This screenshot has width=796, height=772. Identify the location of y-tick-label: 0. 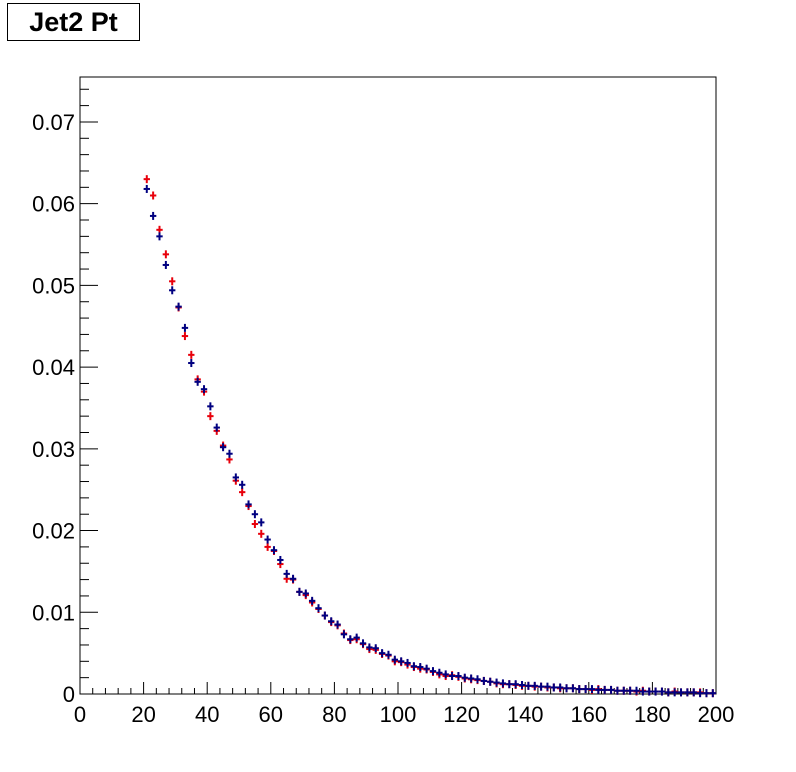
(69, 694).